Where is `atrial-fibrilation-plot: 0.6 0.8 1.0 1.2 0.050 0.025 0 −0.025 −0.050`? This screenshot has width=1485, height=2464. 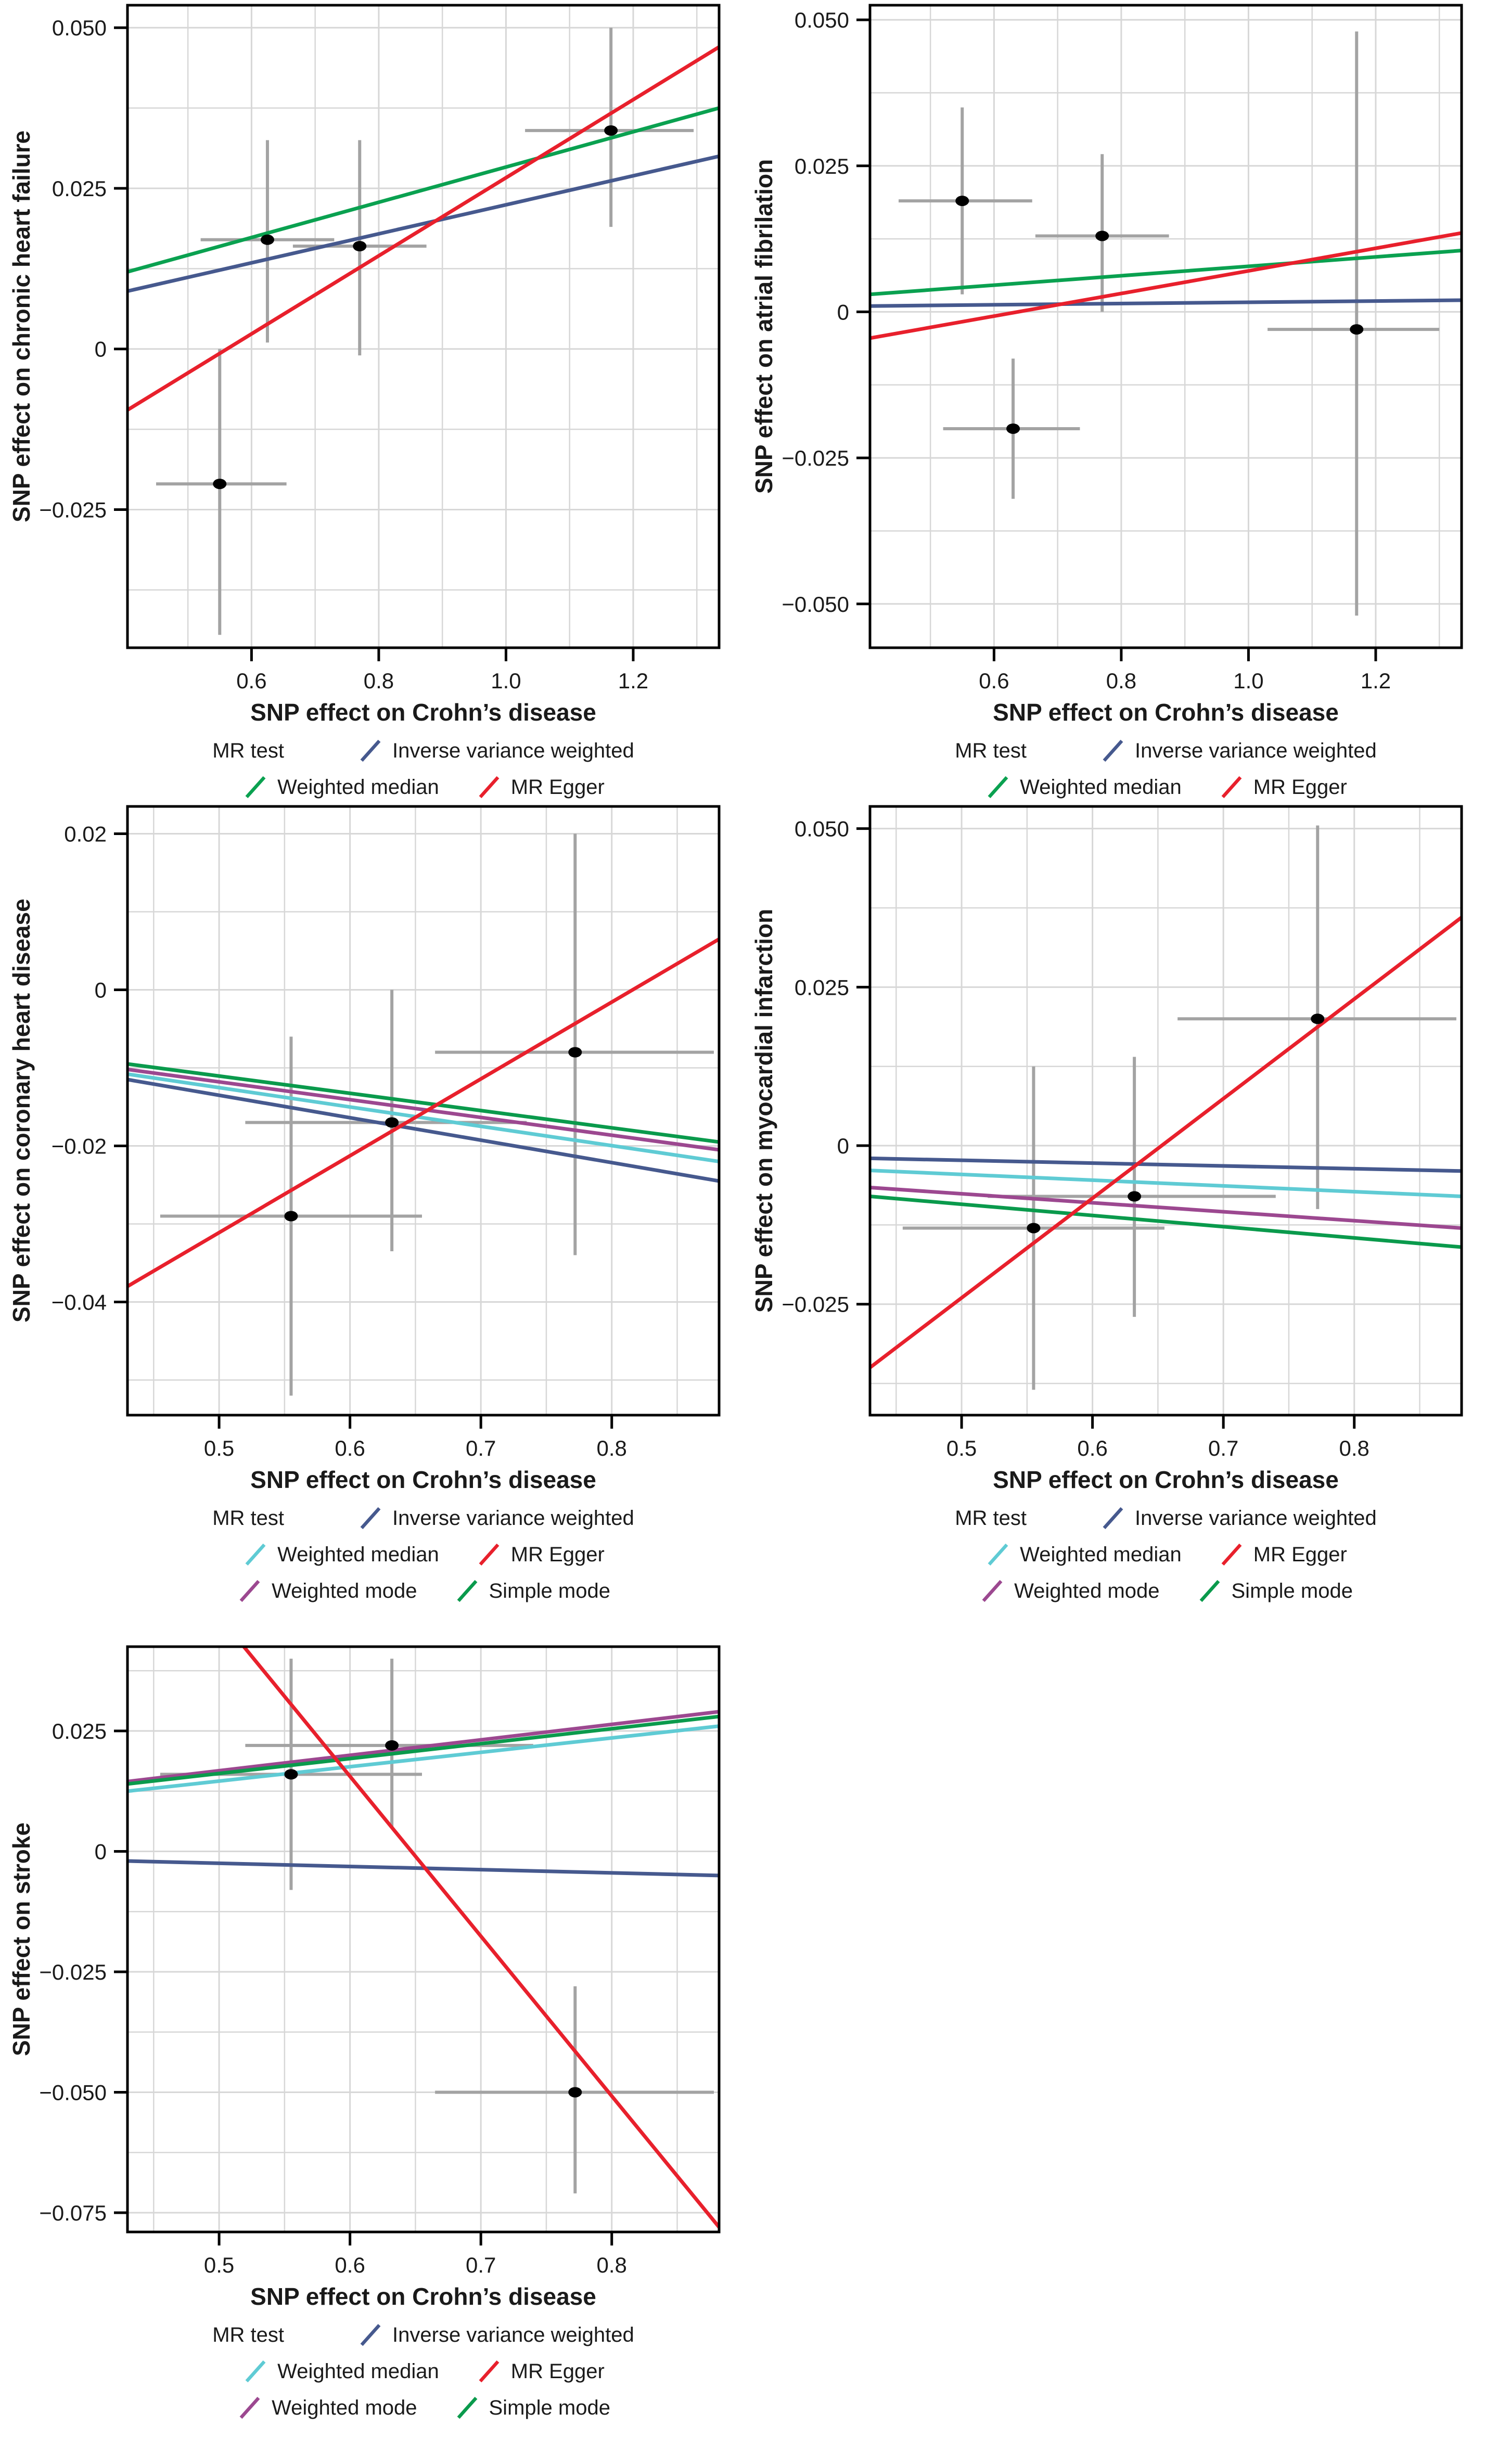 atrial-fibrilation-plot: 0.6 0.8 1.0 1.2 0.050 0.025 0 −0.025 −0.050 is located at coordinates (1122, 348).